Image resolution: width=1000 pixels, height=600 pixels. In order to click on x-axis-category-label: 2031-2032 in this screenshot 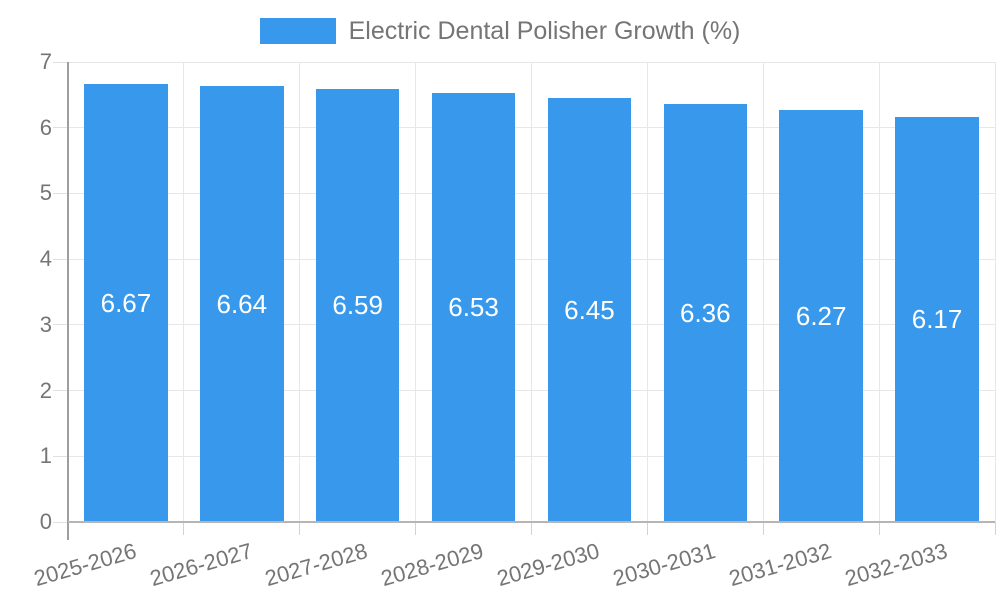, I will do `click(780, 565)`.